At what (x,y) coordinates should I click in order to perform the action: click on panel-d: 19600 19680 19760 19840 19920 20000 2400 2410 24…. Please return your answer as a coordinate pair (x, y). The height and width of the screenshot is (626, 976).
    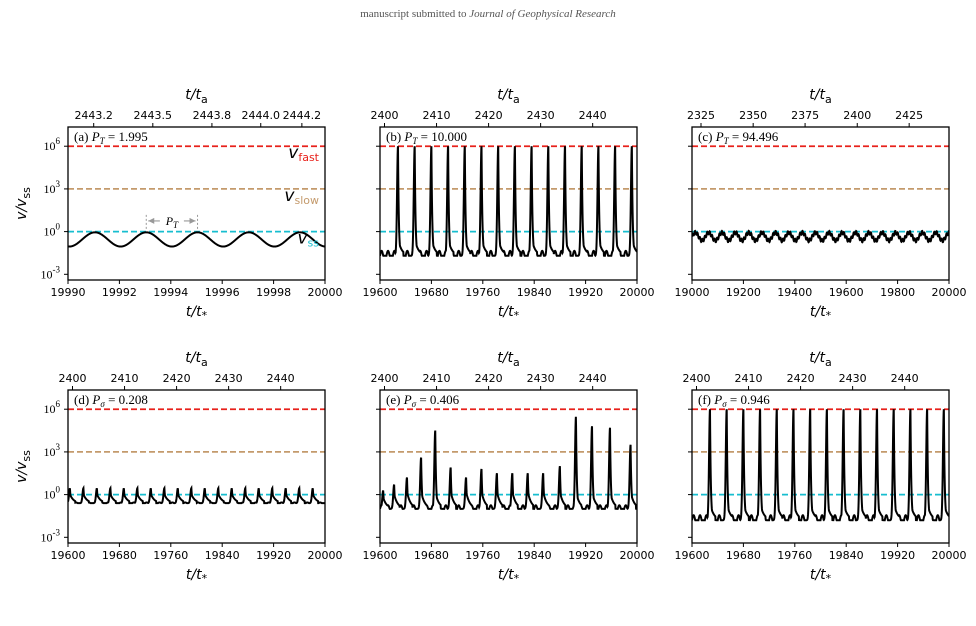
    Looking at the image, I should click on (178, 467).